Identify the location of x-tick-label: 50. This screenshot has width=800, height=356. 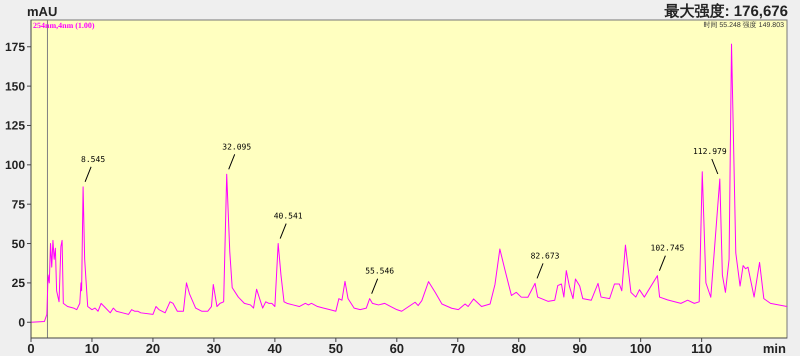
(336, 348).